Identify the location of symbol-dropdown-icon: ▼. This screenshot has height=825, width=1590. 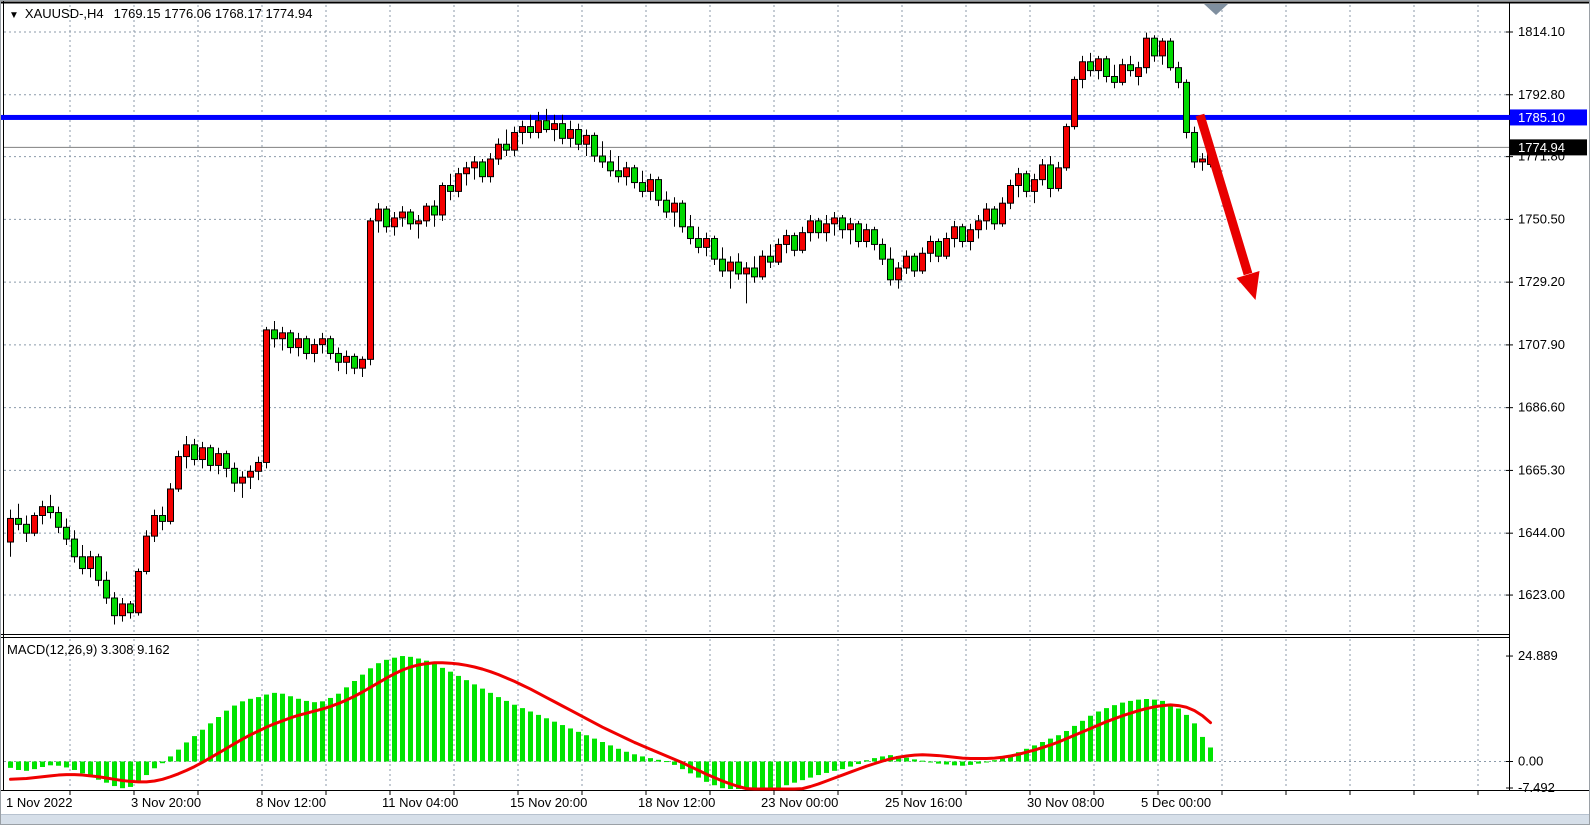
(14, 15).